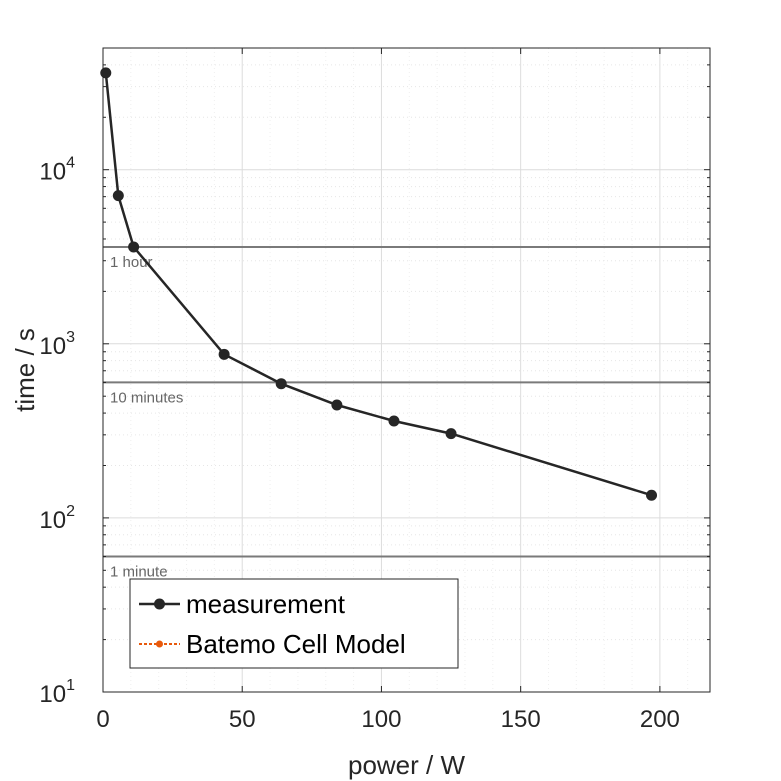  Describe the element at coordinates (25, 370) in the screenshot. I see `y-axis-title: time / s` at that location.